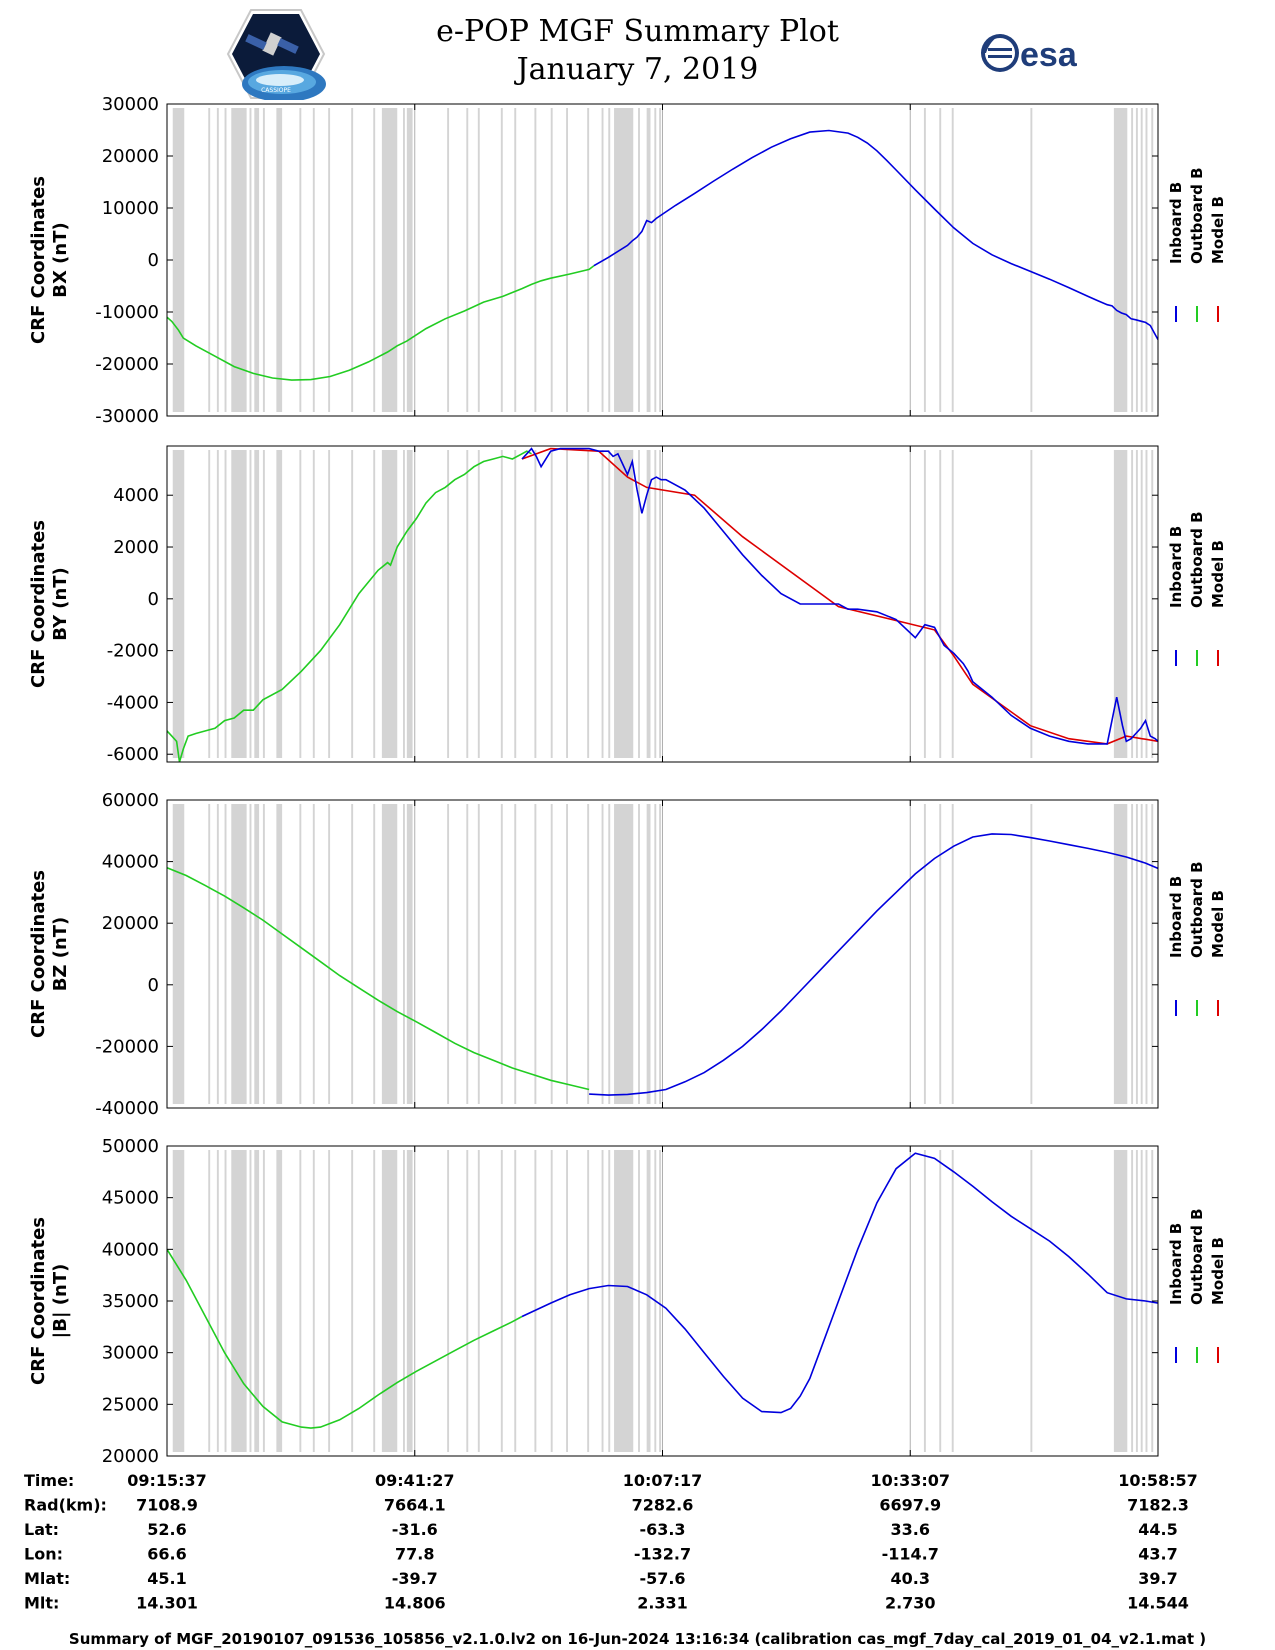 The width and height of the screenshot is (1275, 1650). I want to click on svg-text: CASSIOPE, so click(276, 90).